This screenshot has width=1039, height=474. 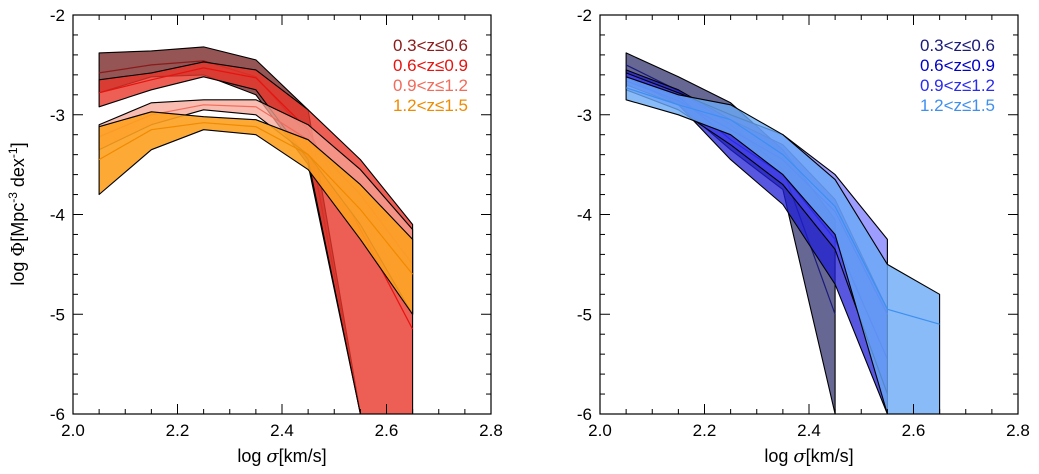 I want to click on left-x-tick-label: 2.8, so click(x=491, y=430).